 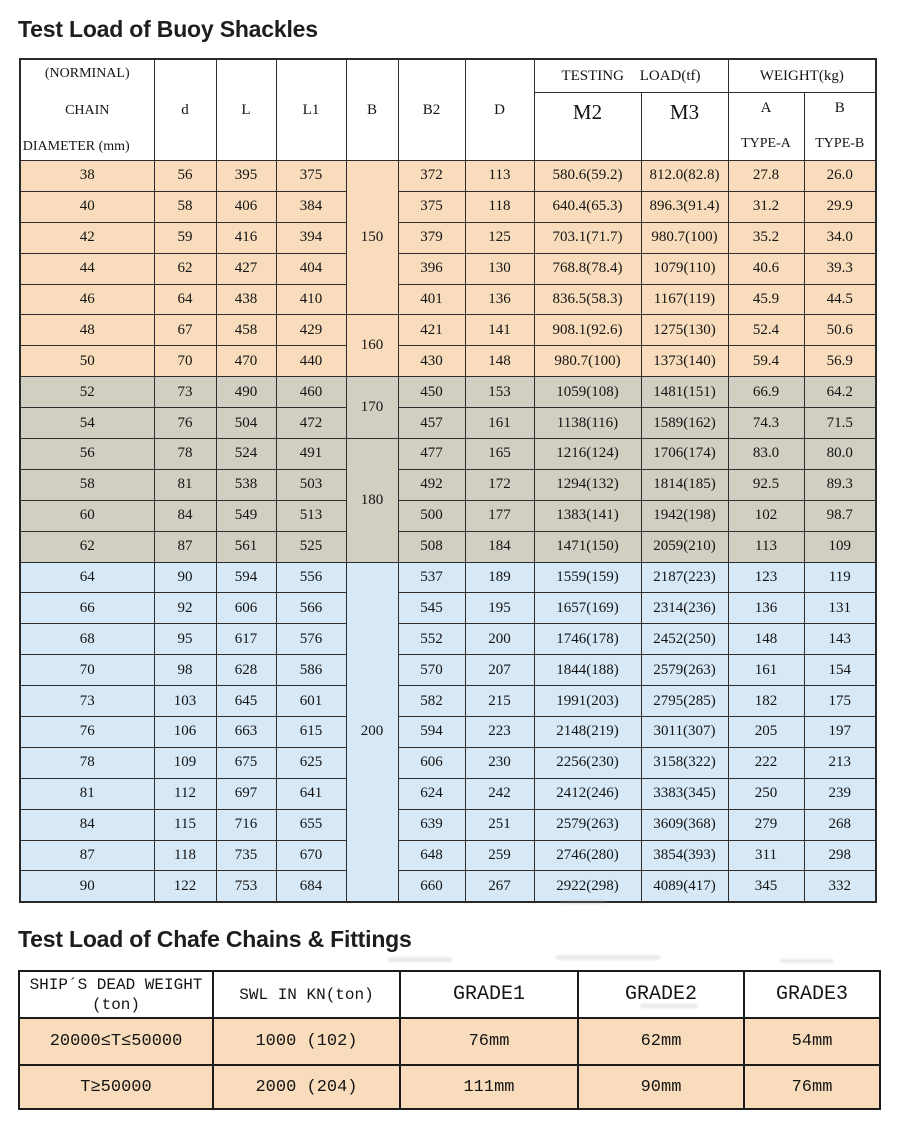 I want to click on buoy-cell: 406, so click(x=246, y=206).